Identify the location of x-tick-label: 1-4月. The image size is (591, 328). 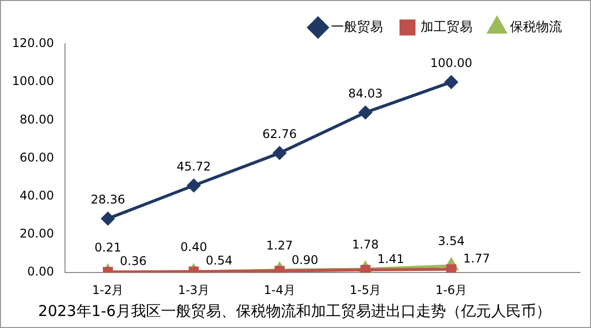
(280, 289).